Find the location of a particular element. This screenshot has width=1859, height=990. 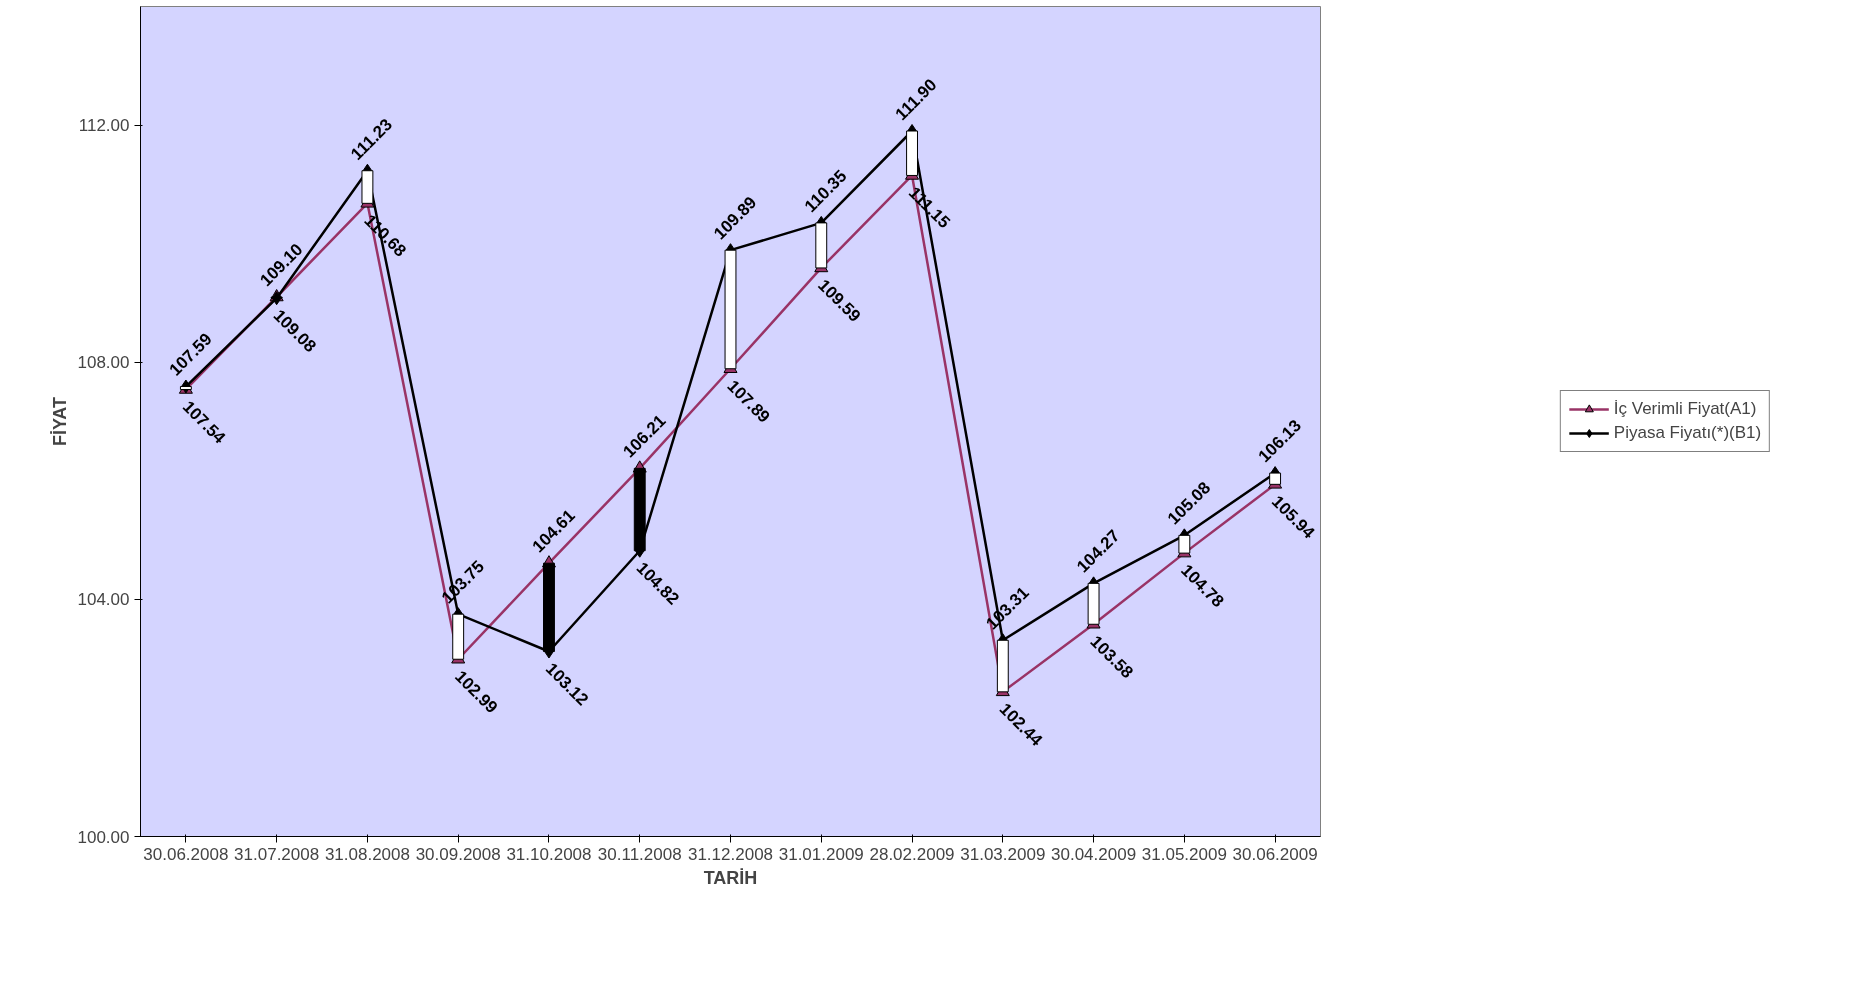

x-tick-label: 31.12.2008 is located at coordinates (730, 854).